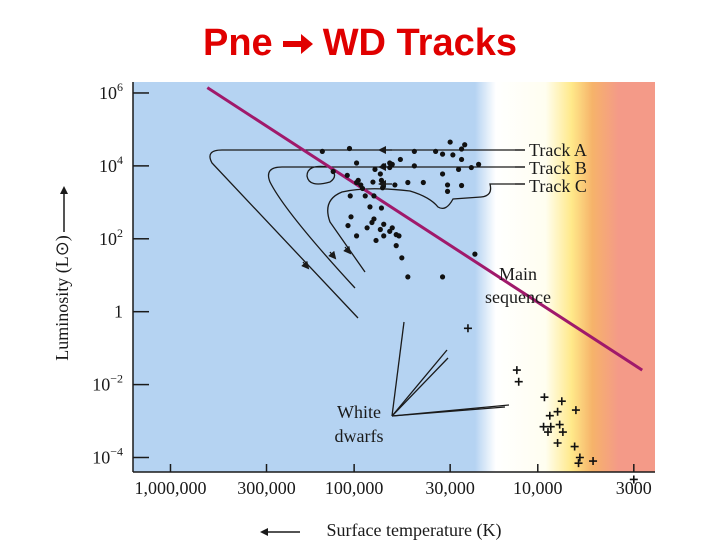 This screenshot has width=720, height=540. I want to click on track-c-curve, so click(426, 228).